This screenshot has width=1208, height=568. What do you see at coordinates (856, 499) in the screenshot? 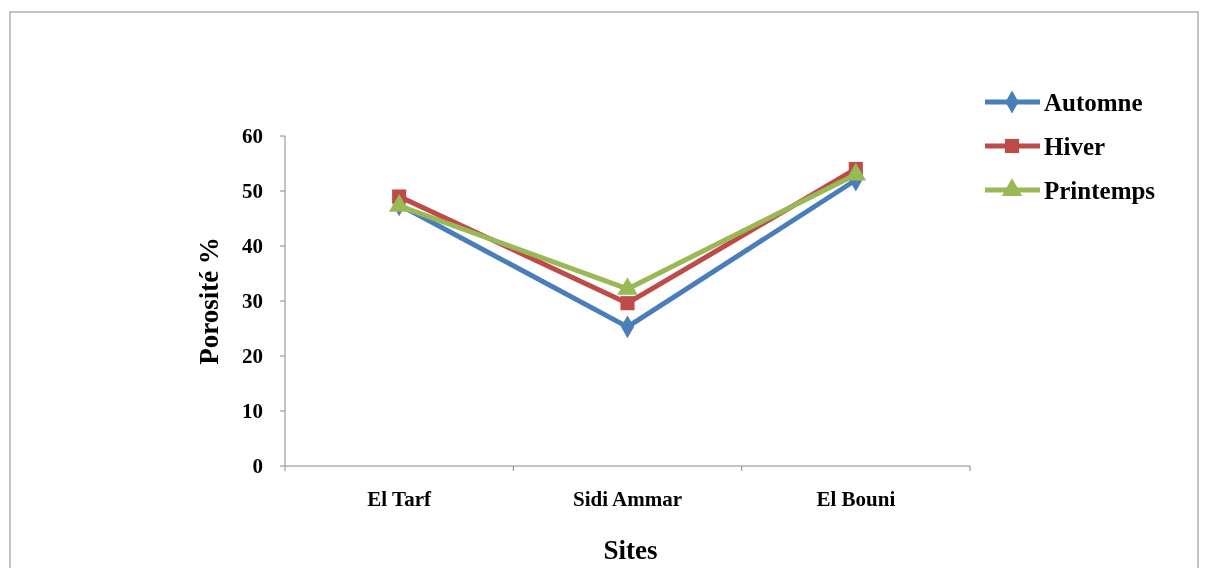
I see `x-tick-label: El Bouni` at bounding box center [856, 499].